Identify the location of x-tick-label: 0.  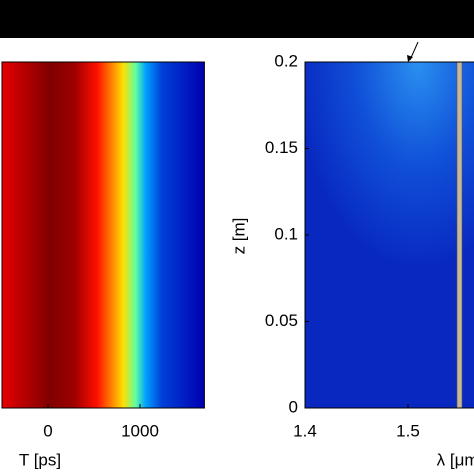
(47, 430).